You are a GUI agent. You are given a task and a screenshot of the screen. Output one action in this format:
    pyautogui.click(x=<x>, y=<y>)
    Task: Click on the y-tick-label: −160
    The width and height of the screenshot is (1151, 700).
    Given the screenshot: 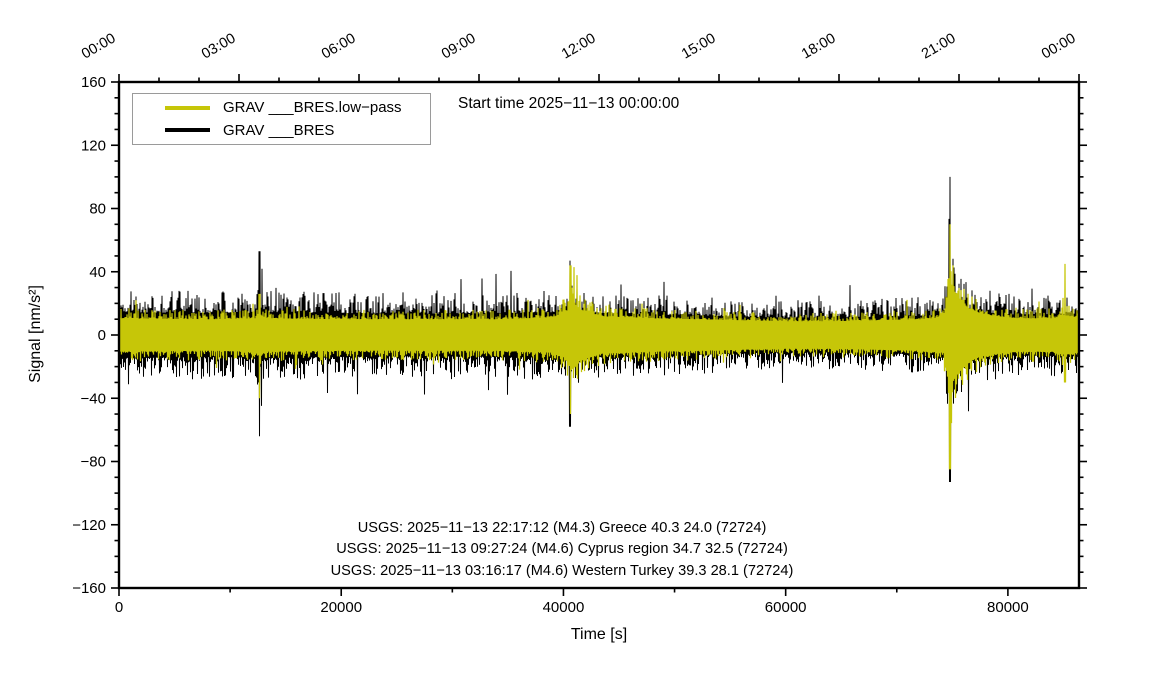 What is the action you would take?
    pyautogui.click(x=89, y=588)
    